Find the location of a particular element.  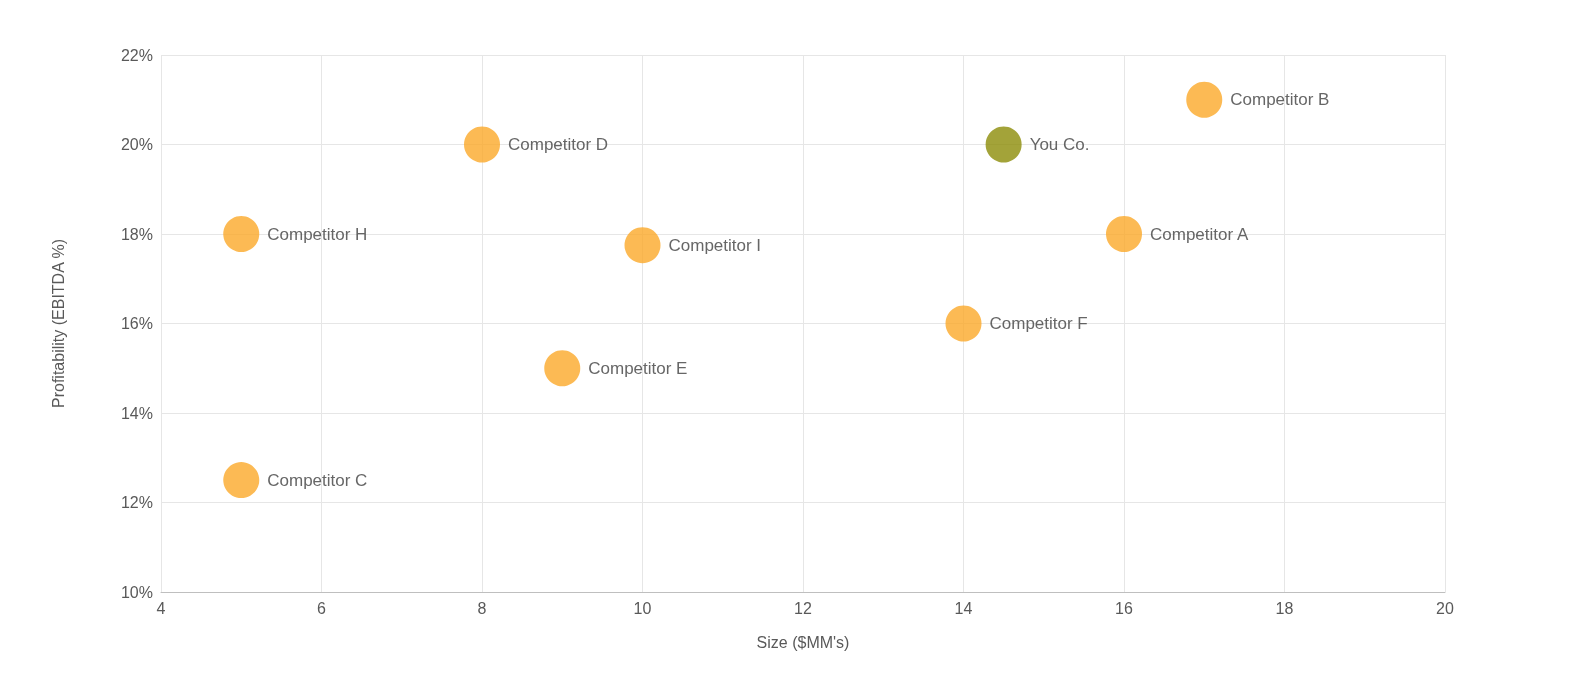

x-tick-label: 4 is located at coordinates (161, 608).